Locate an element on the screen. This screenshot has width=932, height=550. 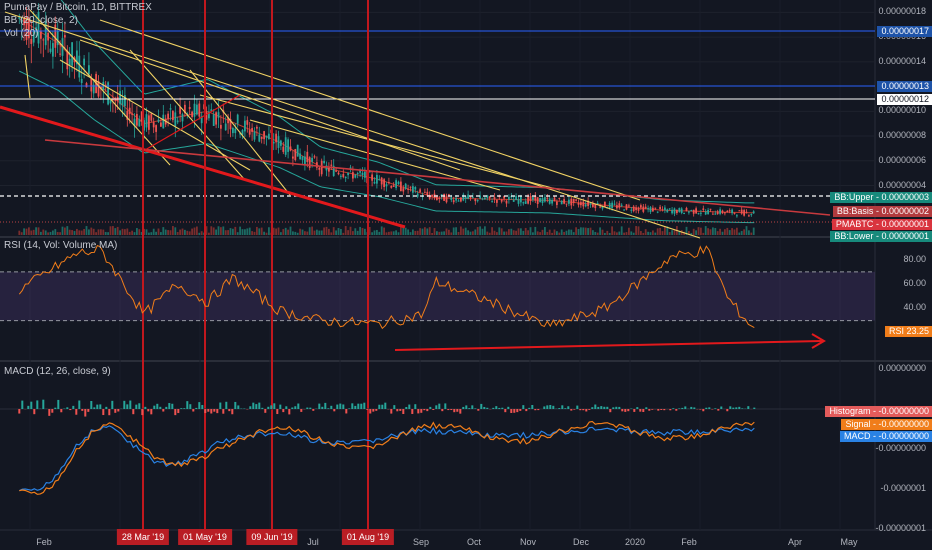
bb-indicator-label: BB (20, close, 2) is located at coordinates (41, 20).